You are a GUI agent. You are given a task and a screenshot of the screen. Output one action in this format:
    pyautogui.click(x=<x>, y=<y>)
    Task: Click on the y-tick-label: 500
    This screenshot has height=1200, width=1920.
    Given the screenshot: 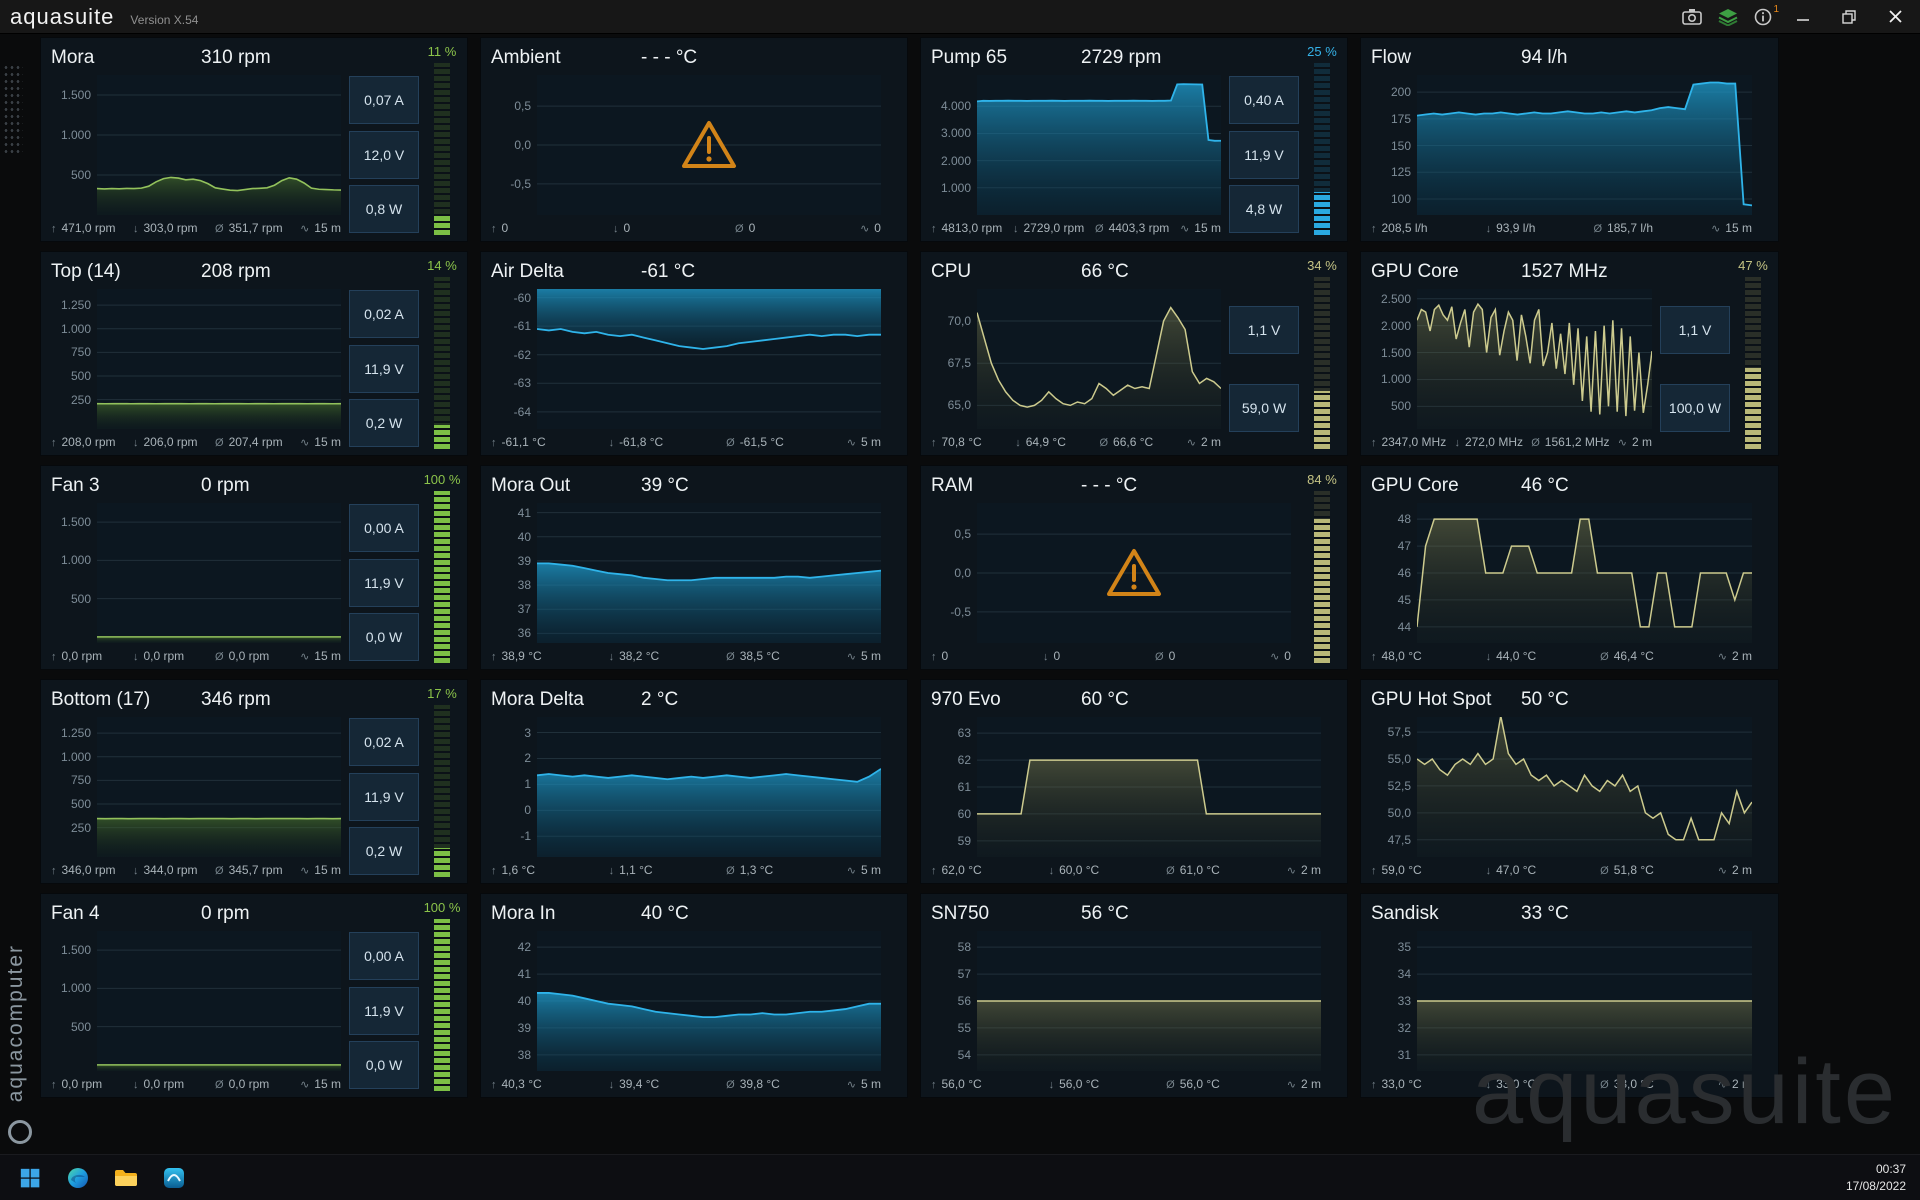 What is the action you would take?
    pyautogui.click(x=1400, y=406)
    